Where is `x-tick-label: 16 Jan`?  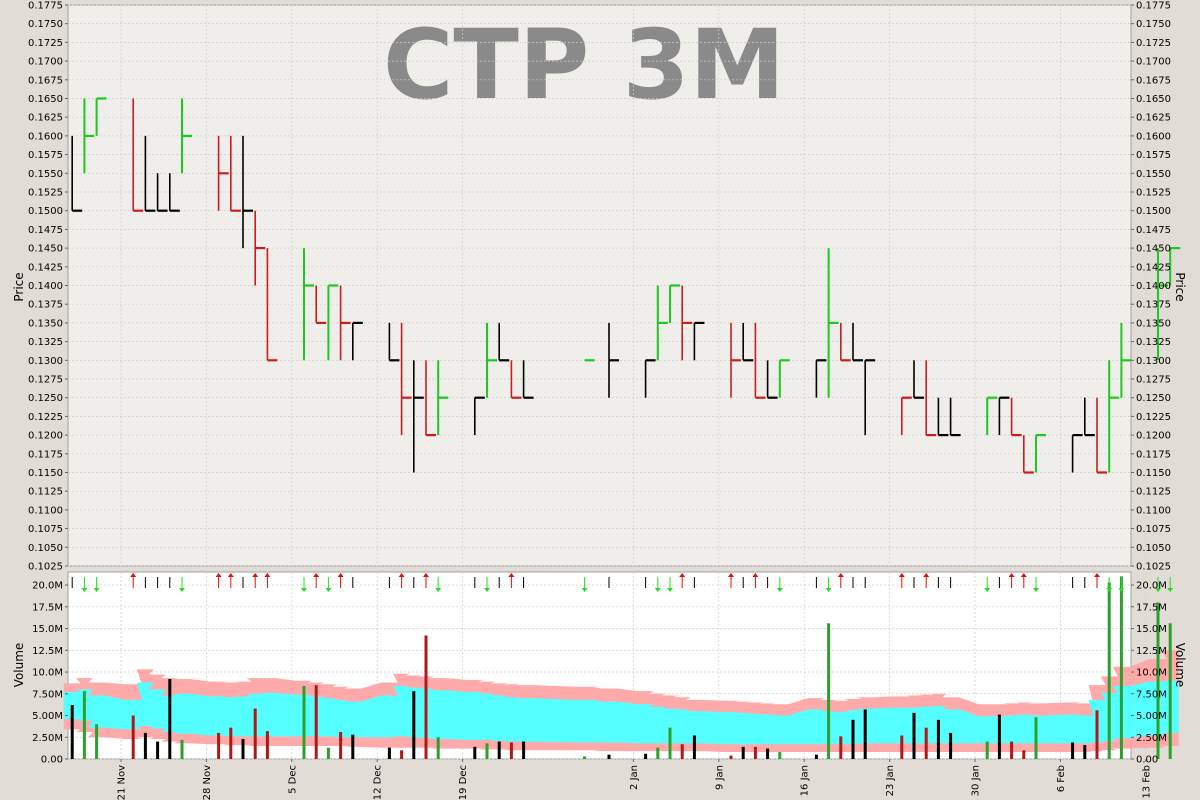
x-tick-label: 16 Jan is located at coordinates (805, 780).